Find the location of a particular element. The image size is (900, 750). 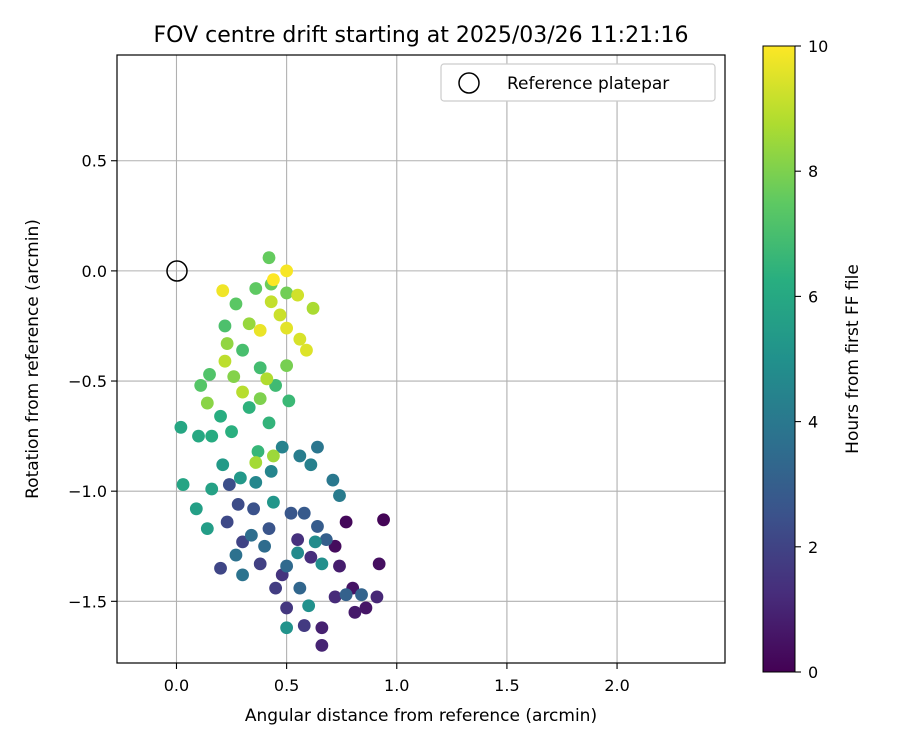

legend: Reference platepar is located at coordinates (578, 82).